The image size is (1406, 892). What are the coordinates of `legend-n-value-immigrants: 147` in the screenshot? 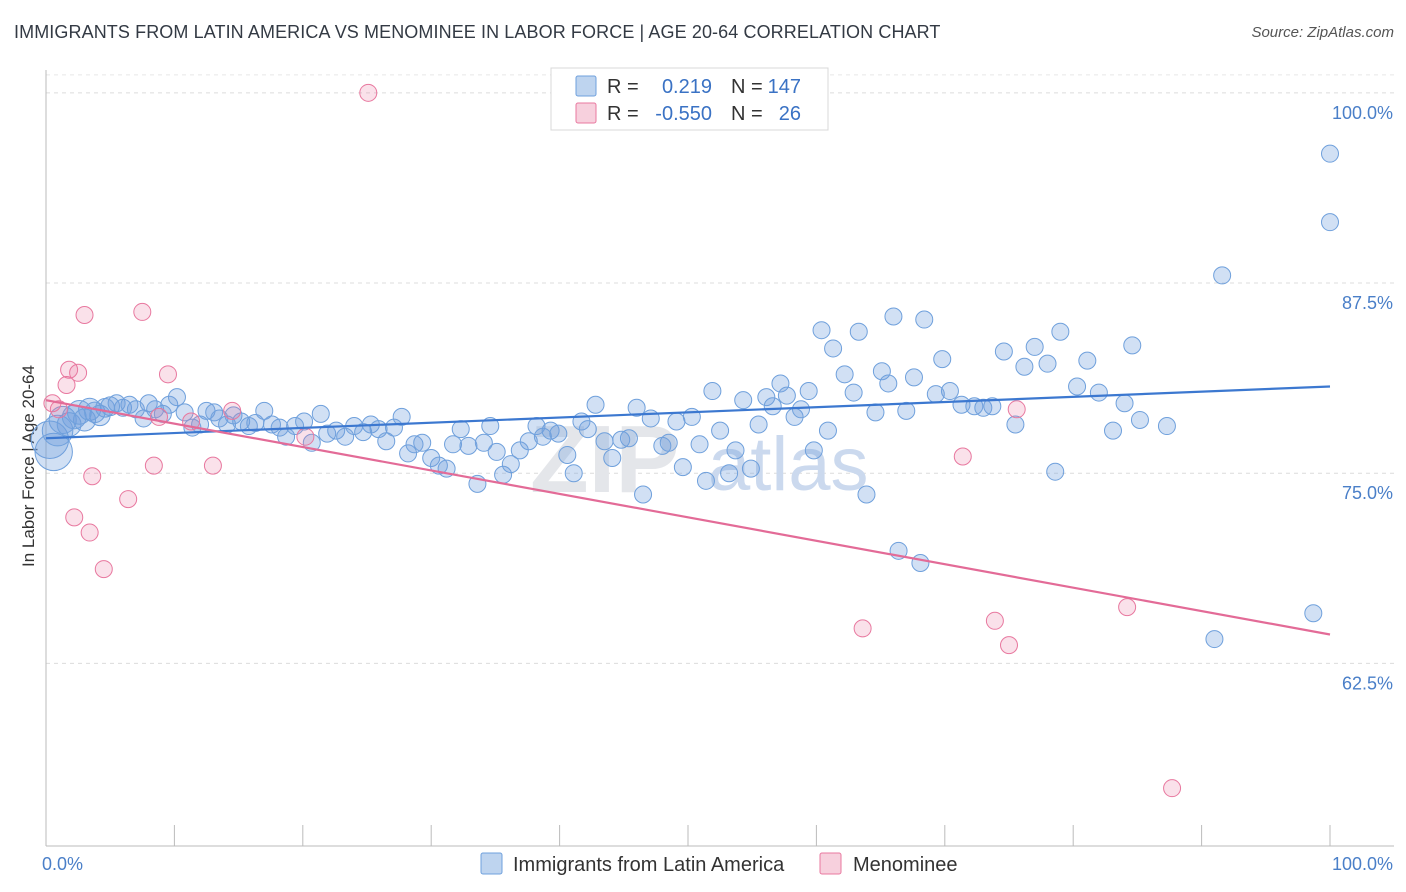 It's located at (784, 87).